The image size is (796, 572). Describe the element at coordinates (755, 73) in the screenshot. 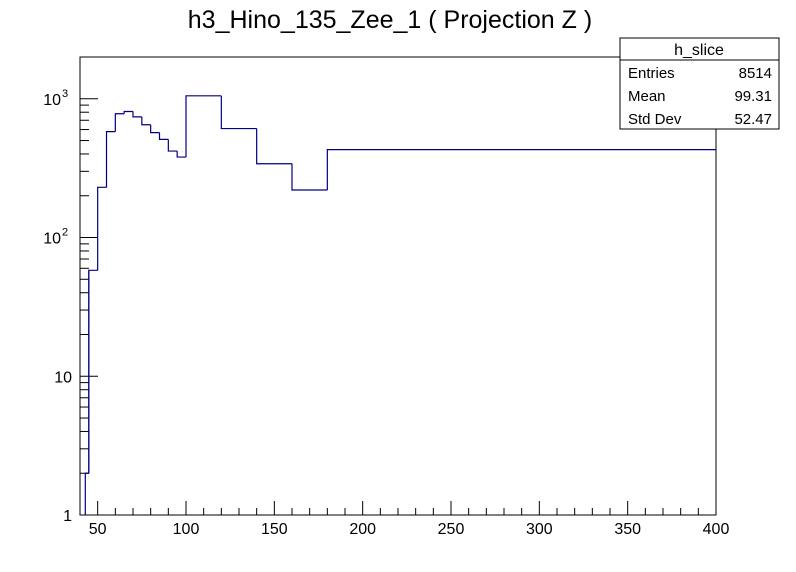

I see `stats-entries-value: 8514` at that location.